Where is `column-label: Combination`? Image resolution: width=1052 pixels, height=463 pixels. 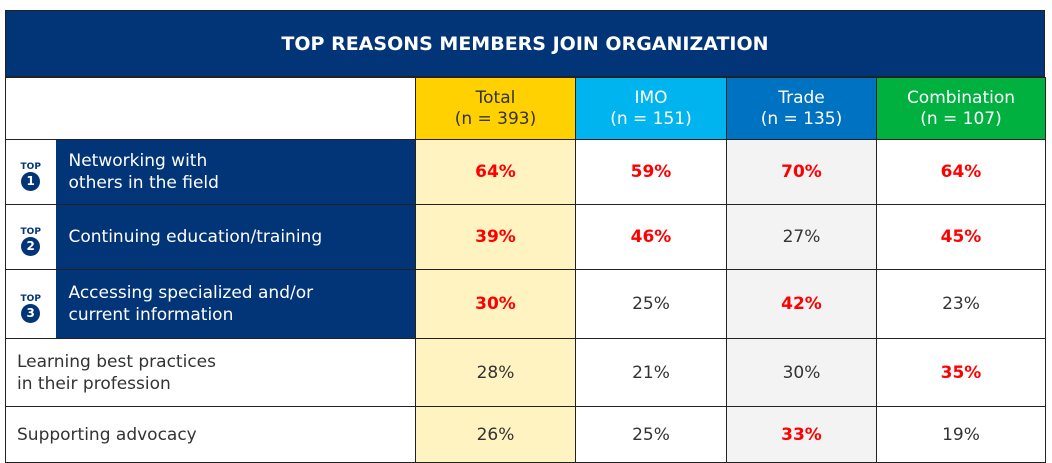
column-label: Combination is located at coordinates (961, 97).